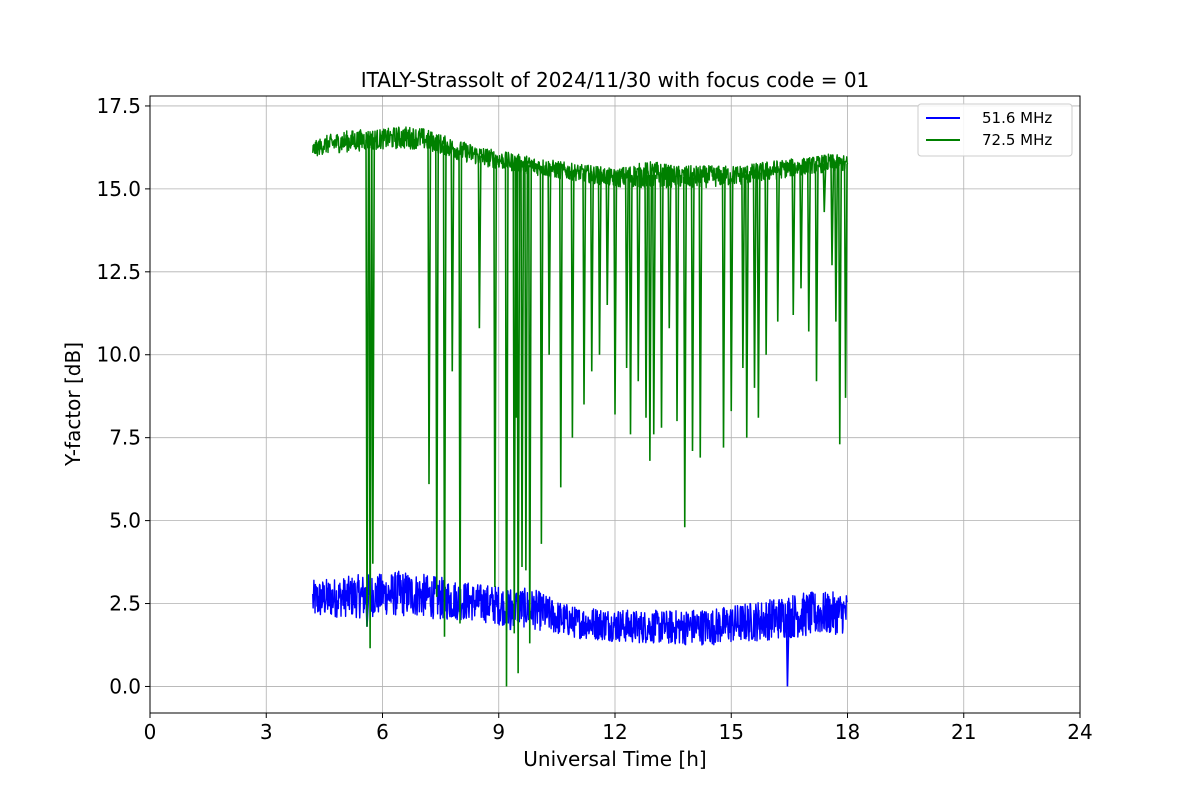 The image size is (1200, 800). What do you see at coordinates (731, 732) in the screenshot?
I see `x-tick-label: 15` at bounding box center [731, 732].